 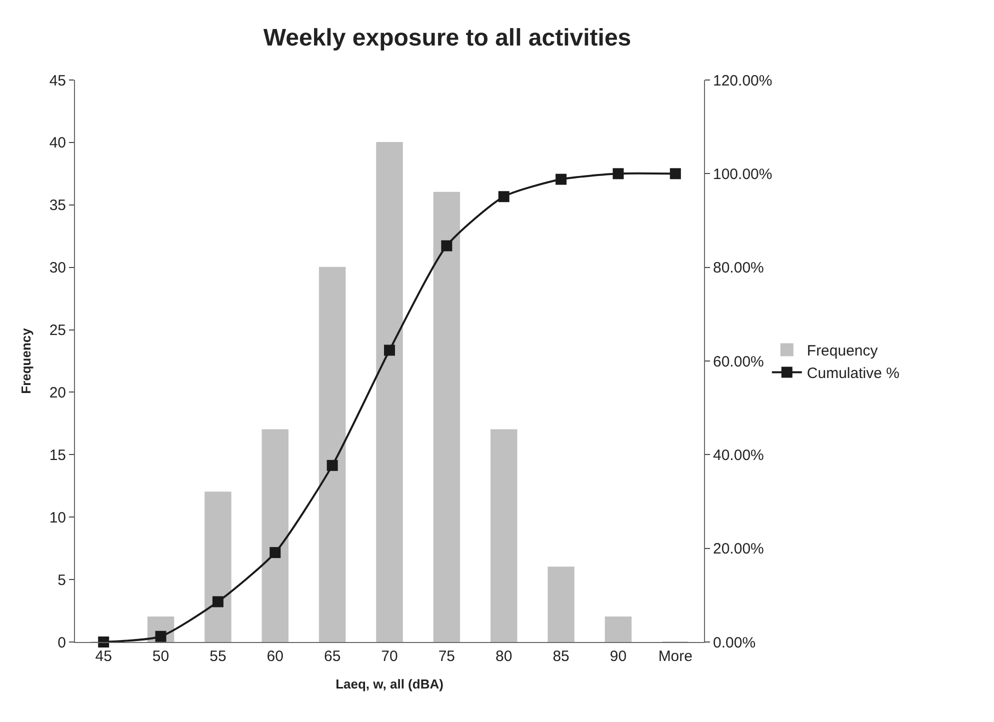 What do you see at coordinates (389, 656) in the screenshot?
I see `x-tick-label: 70` at bounding box center [389, 656].